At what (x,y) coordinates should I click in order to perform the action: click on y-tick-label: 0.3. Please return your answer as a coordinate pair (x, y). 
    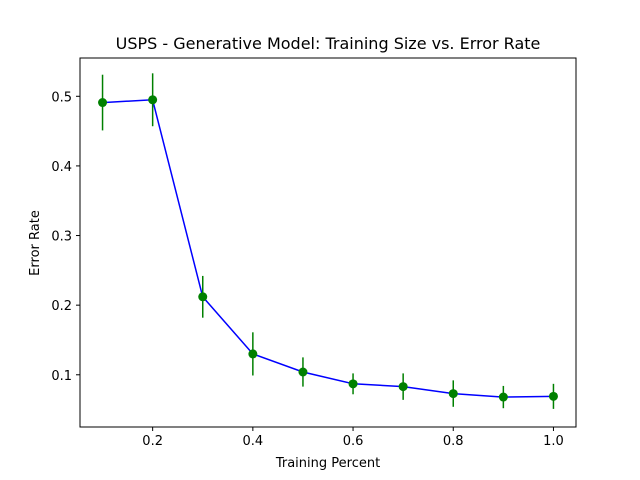
    Looking at the image, I should click on (61, 237).